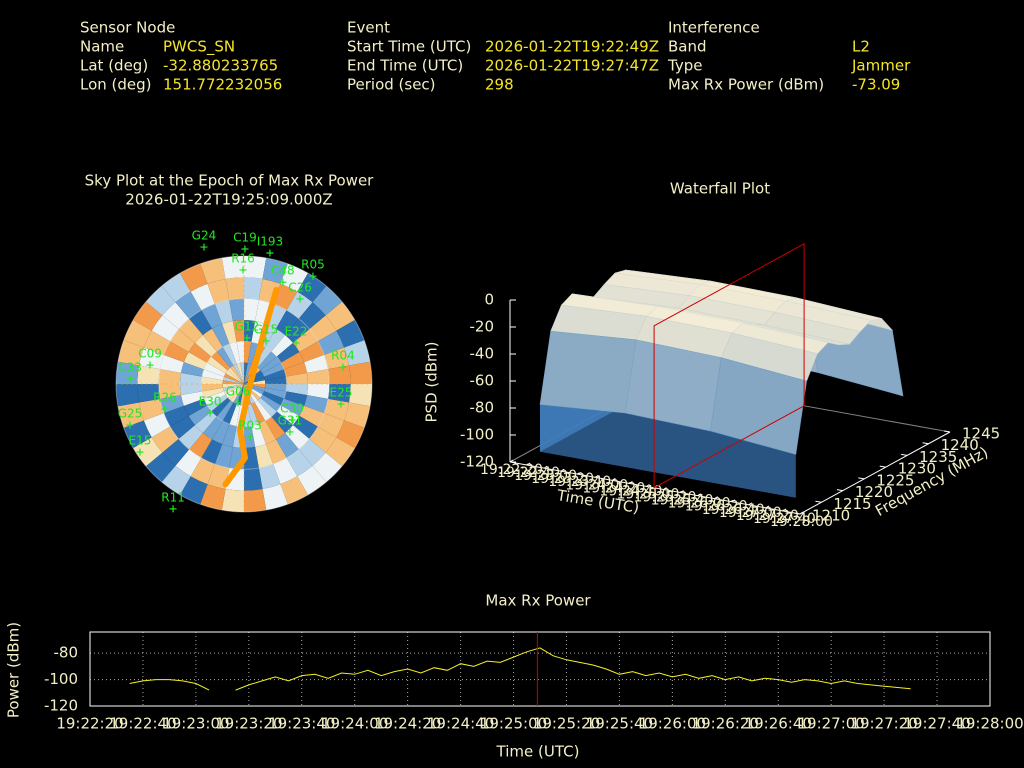 The width and height of the screenshot is (1024, 768). I want to click on plot-frame, so click(540, 669).